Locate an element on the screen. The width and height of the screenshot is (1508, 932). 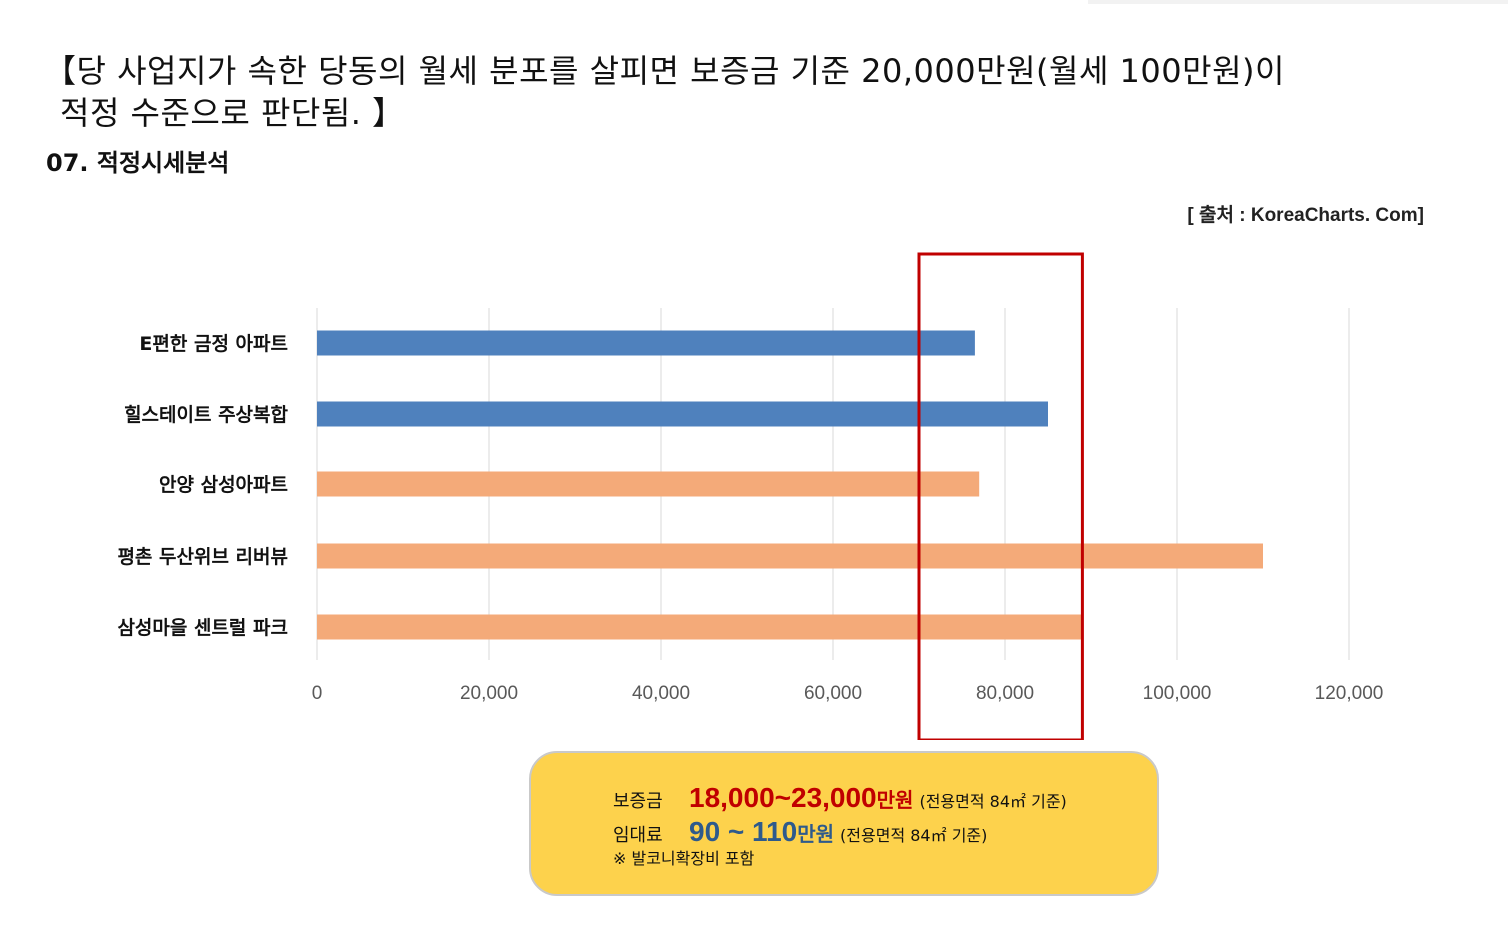
section-title: 07. 적정시세분석 is located at coordinates (138, 163).